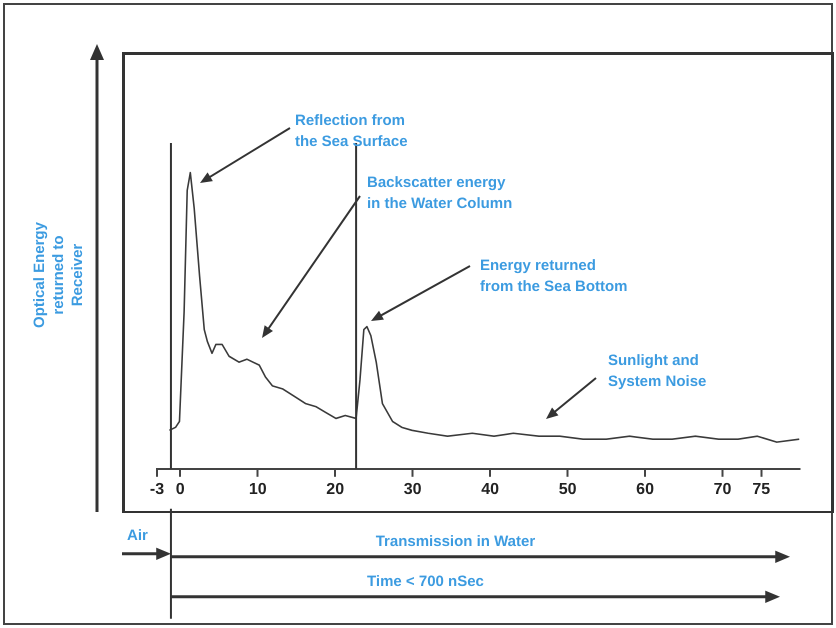 This screenshot has width=836, height=628. Describe the element at coordinates (425, 581) in the screenshot. I see `text: Time < 700 nSec` at that location.